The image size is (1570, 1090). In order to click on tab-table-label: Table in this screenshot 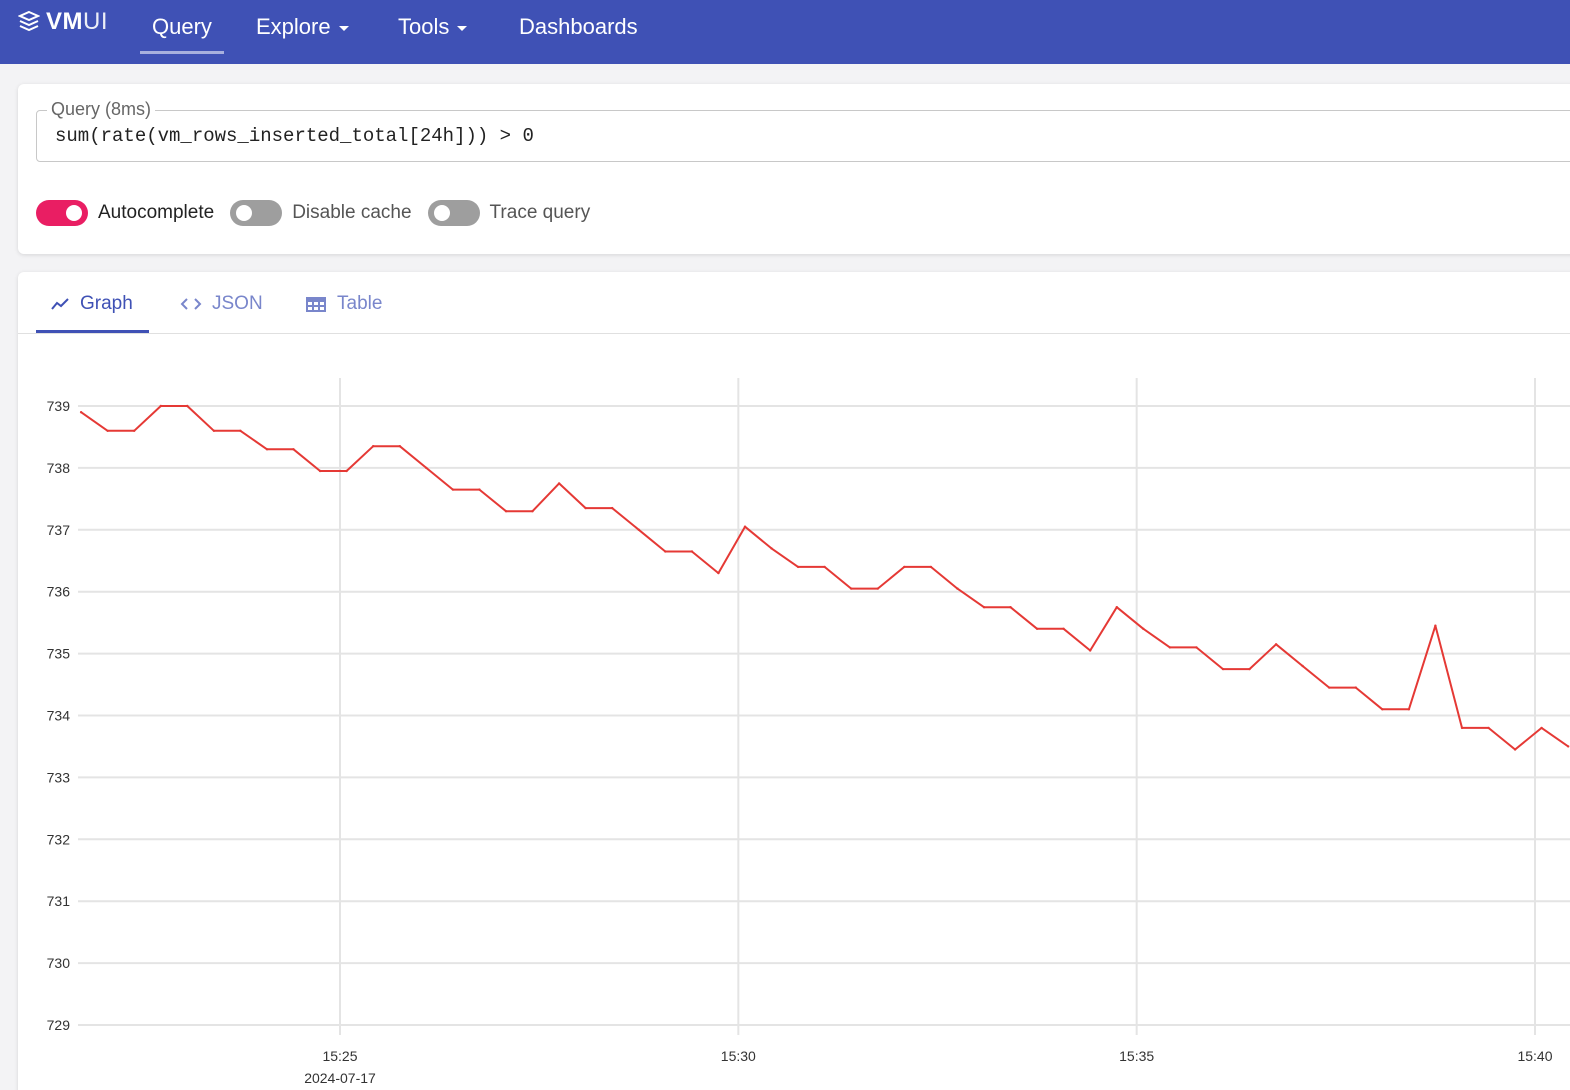, I will do `click(360, 303)`.